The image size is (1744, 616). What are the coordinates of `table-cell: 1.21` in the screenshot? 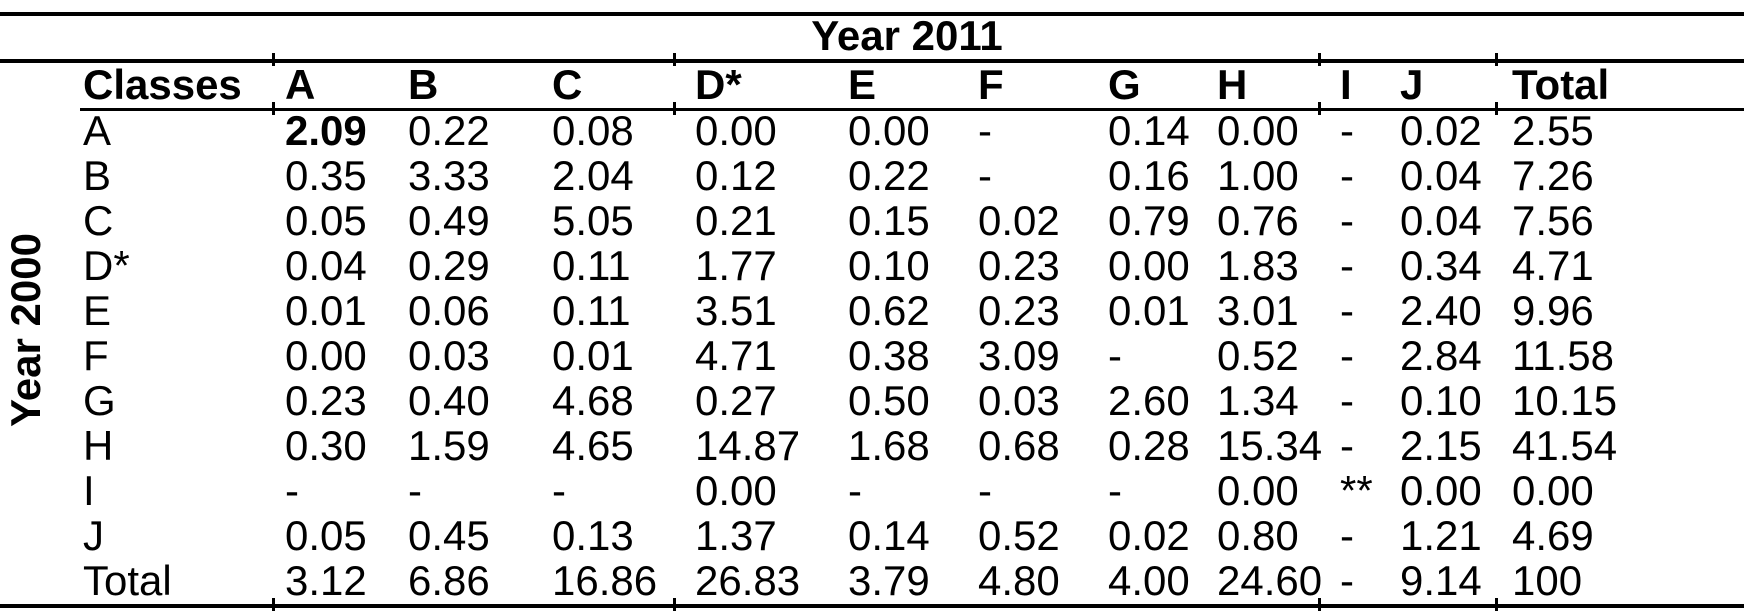 It's located at (1441, 535).